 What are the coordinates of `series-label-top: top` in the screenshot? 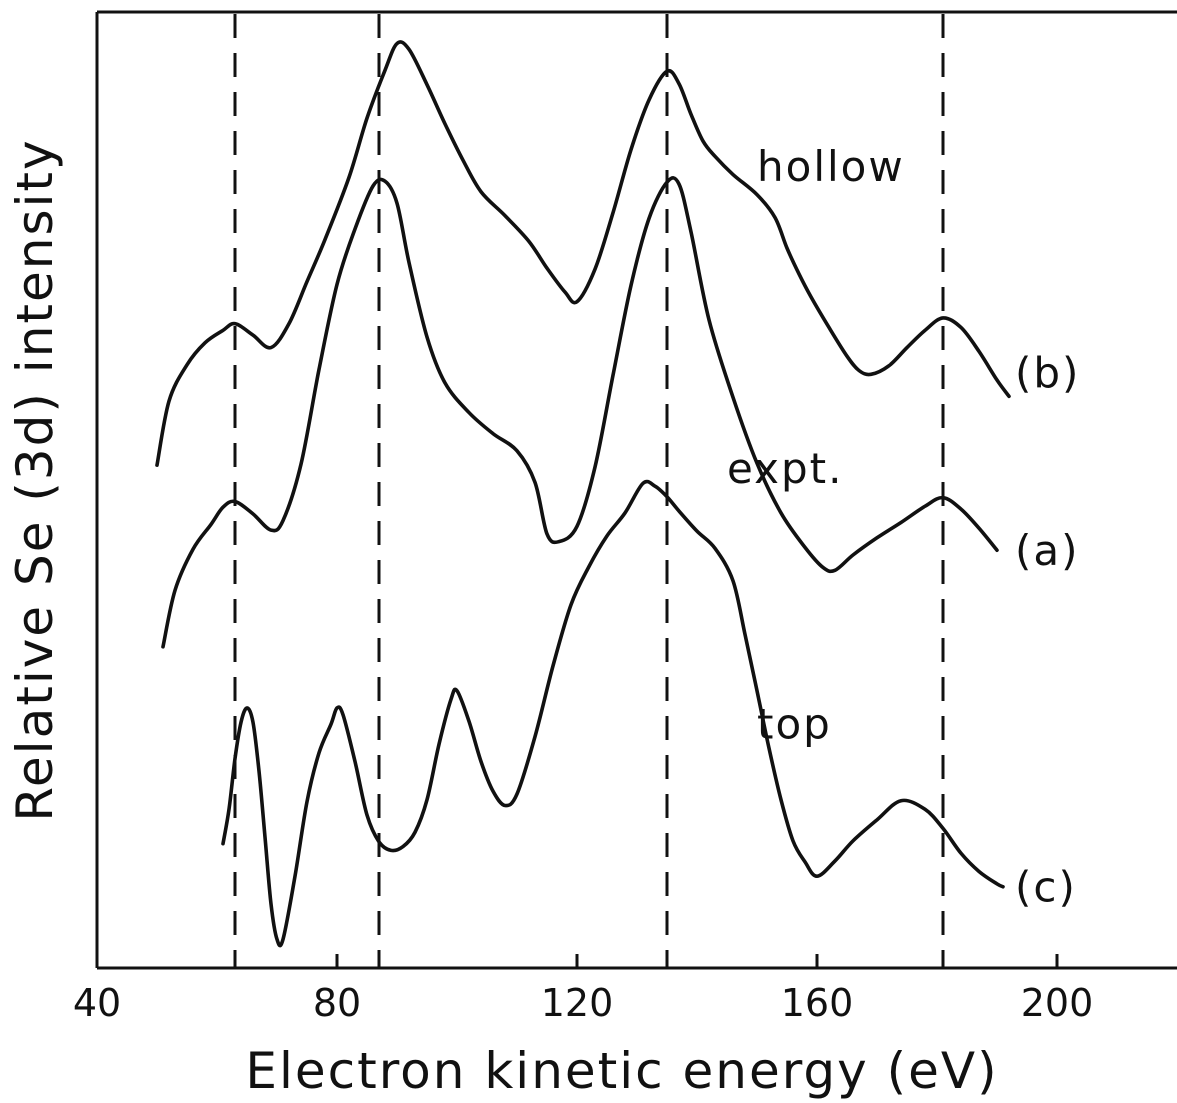 It's located at (794, 723).